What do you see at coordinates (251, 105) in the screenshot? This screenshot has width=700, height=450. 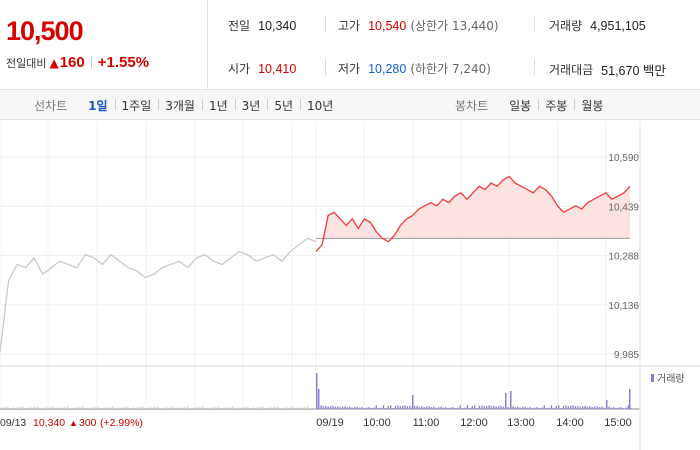 I see `tab-3y: 3년` at bounding box center [251, 105].